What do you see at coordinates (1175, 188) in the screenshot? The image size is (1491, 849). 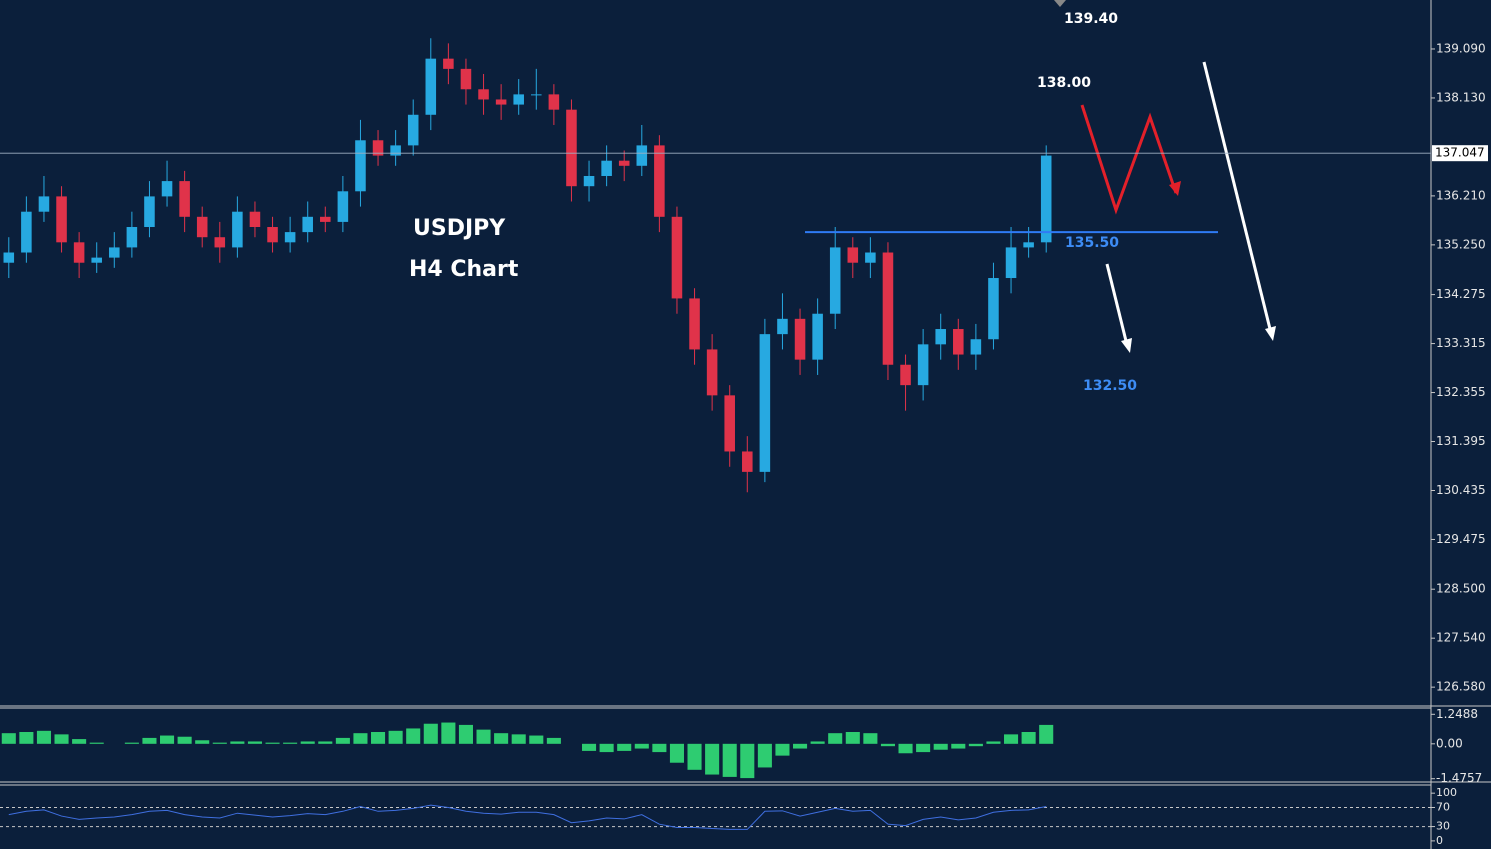 I see `arrow-head` at bounding box center [1175, 188].